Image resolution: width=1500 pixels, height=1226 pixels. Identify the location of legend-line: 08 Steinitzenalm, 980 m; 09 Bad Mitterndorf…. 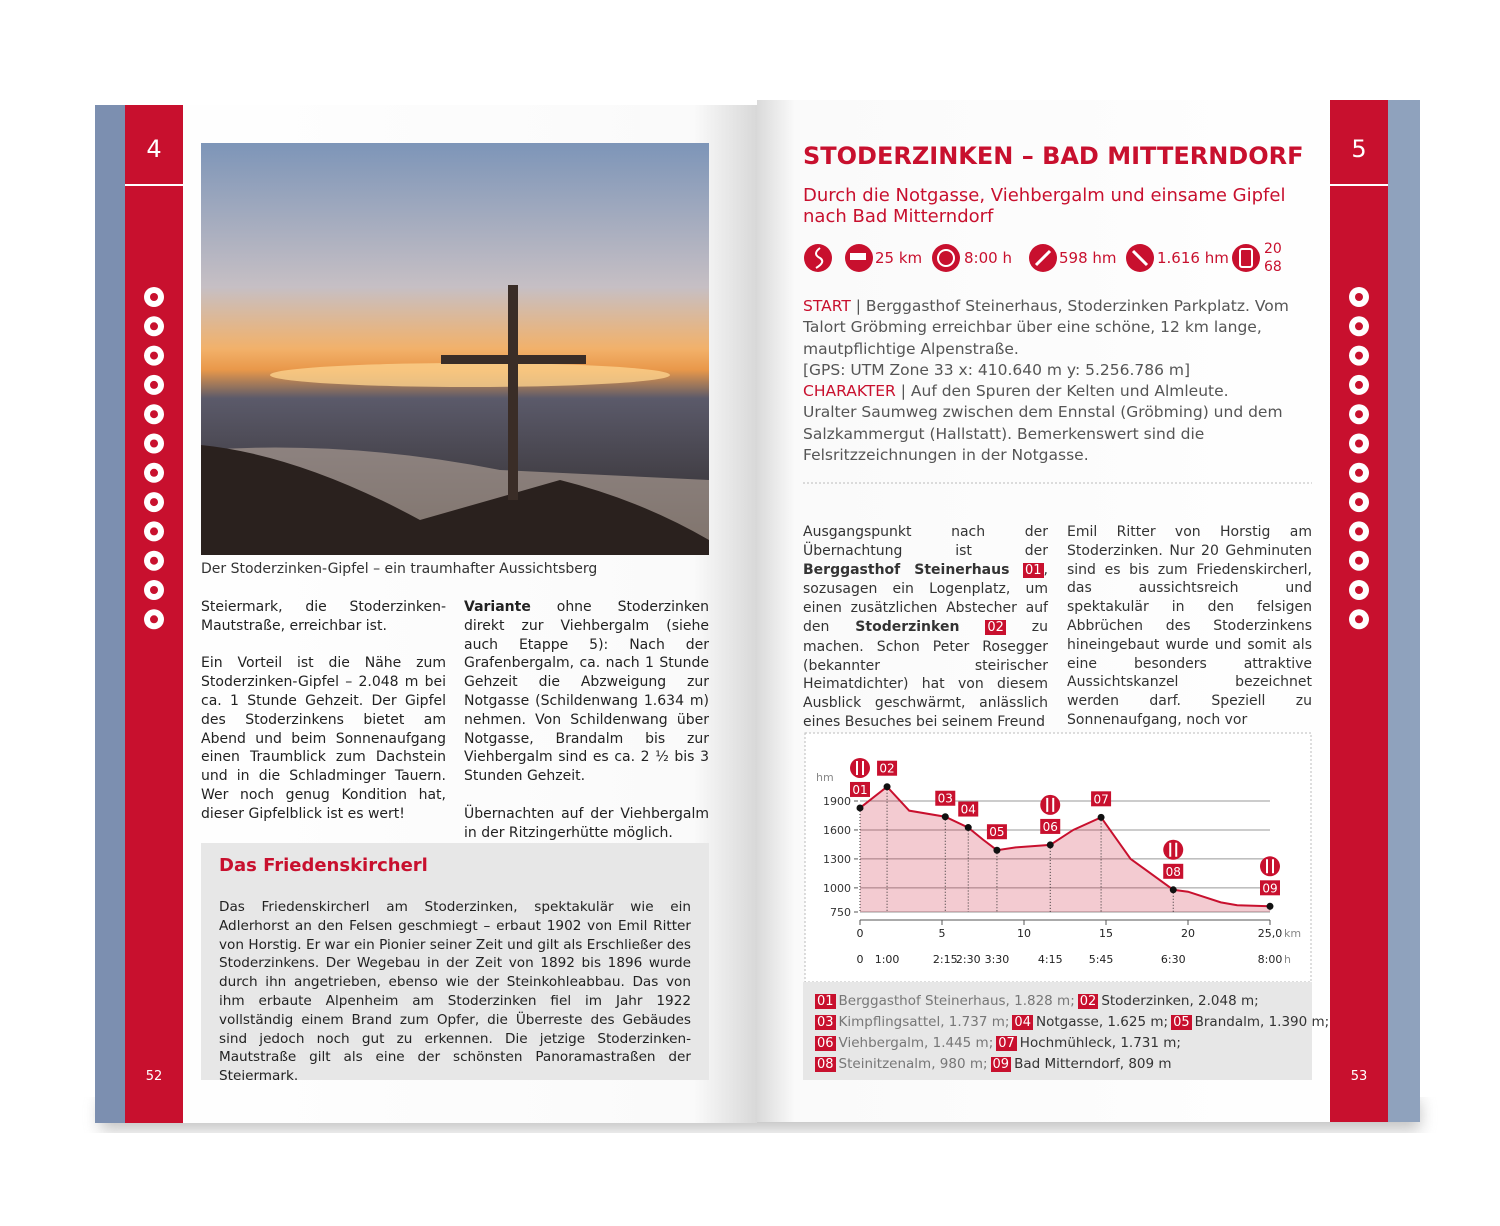
(1073, 1064).